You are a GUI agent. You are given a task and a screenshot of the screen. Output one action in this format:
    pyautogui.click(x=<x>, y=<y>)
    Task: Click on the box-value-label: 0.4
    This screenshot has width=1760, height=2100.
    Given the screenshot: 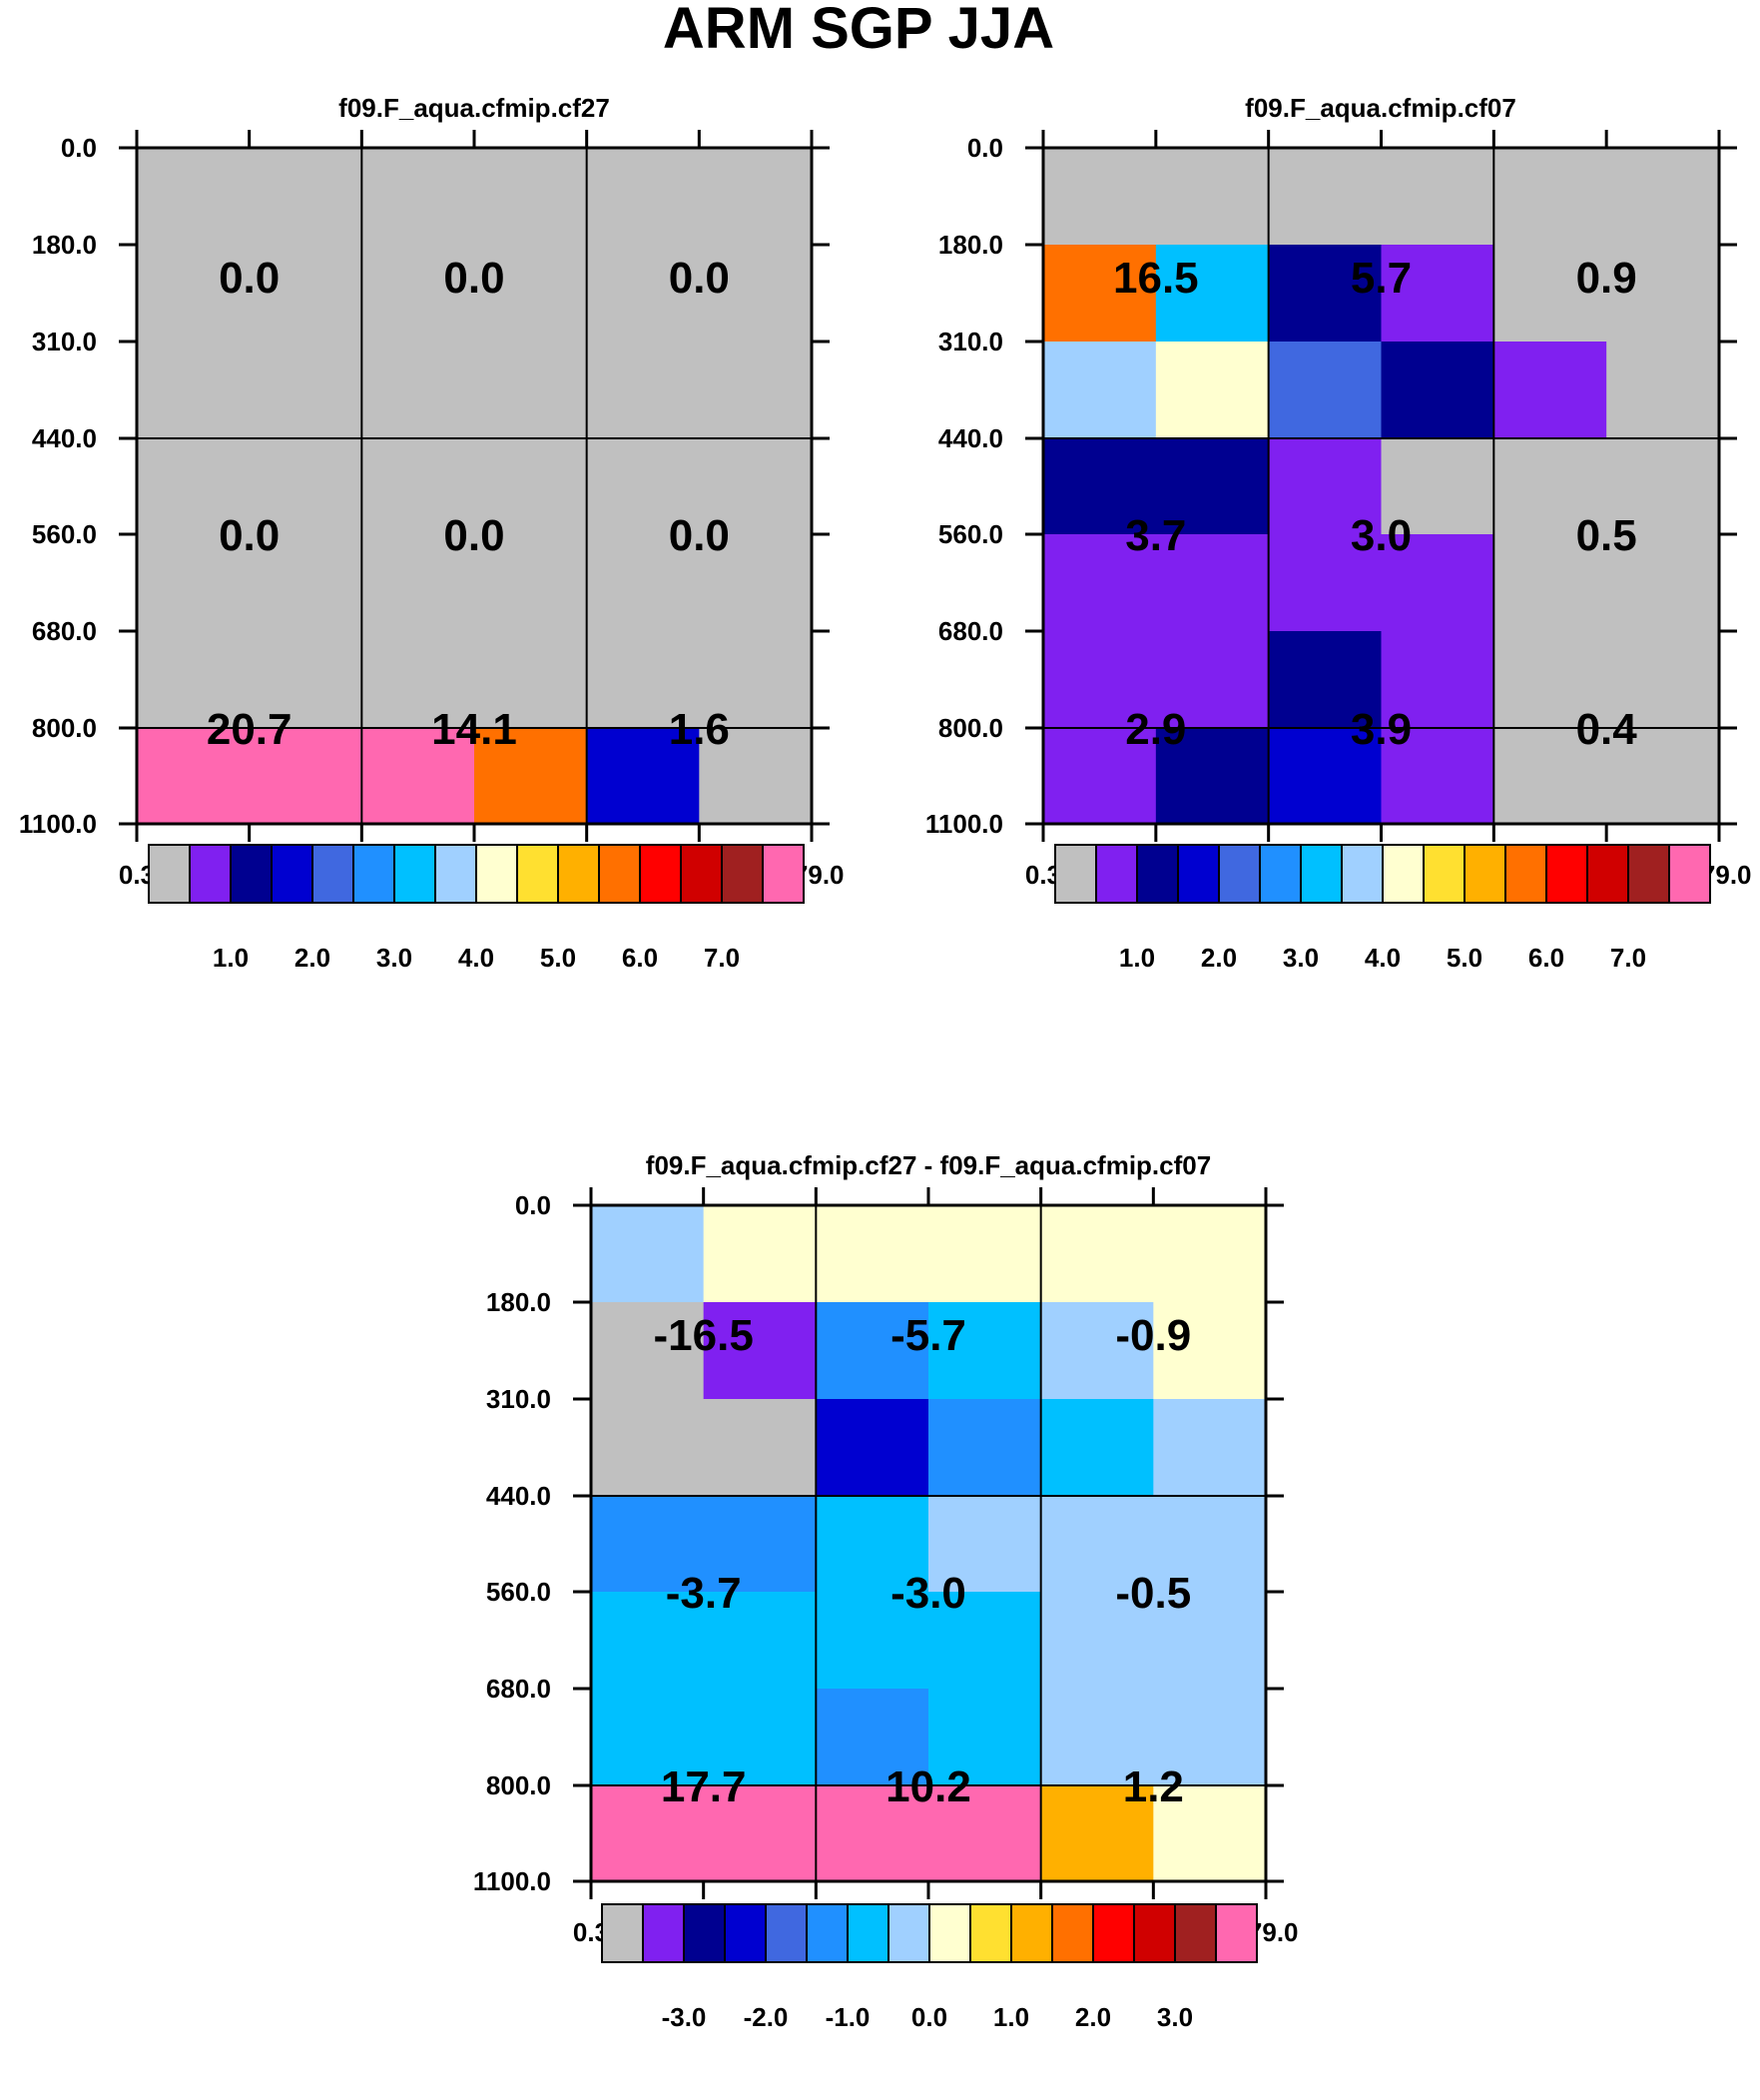 What is the action you would take?
    pyautogui.click(x=1607, y=729)
    